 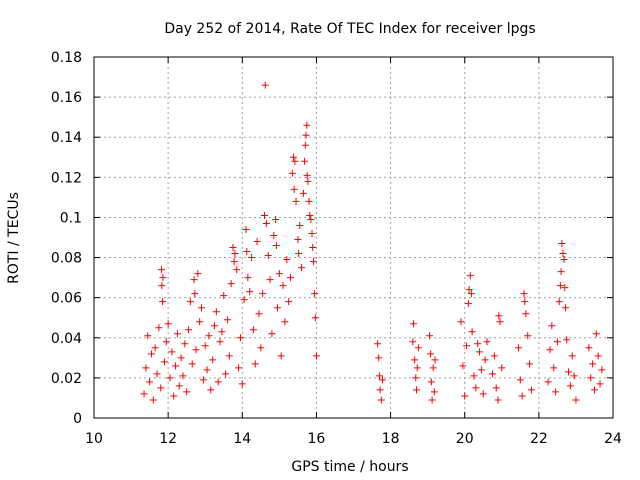 I want to click on y-tick-label: 0.06, so click(x=66, y=299).